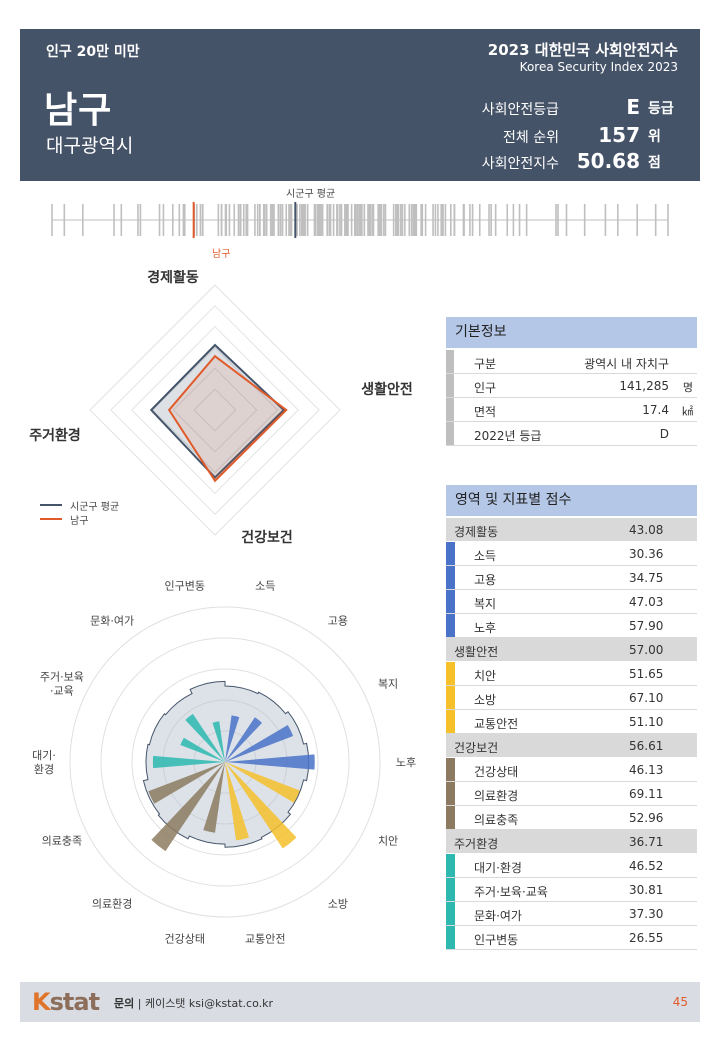  Describe the element at coordinates (626, 364) in the screenshot. I see `basic-value: 광역시 내 자치구` at that location.